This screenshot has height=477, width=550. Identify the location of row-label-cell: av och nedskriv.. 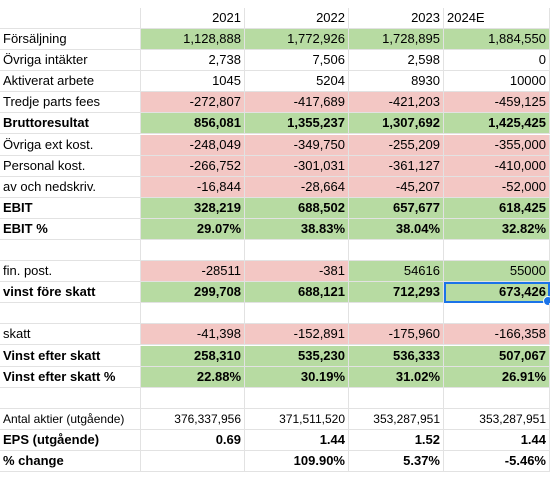
(70, 187).